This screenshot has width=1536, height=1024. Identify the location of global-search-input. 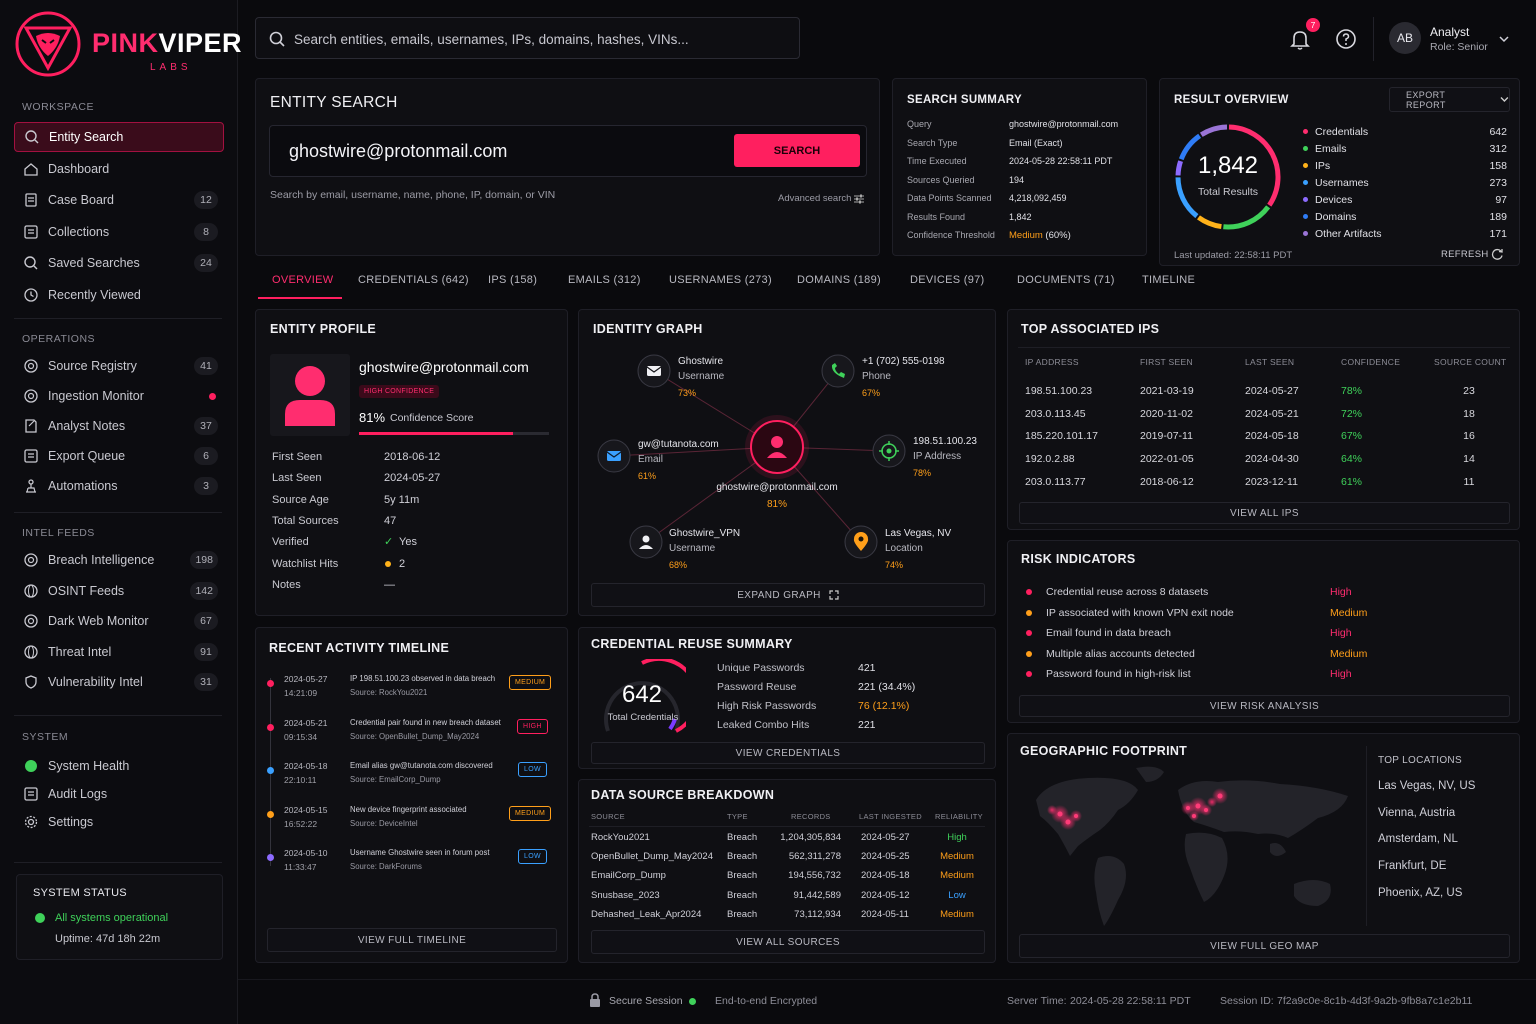
(541, 39).